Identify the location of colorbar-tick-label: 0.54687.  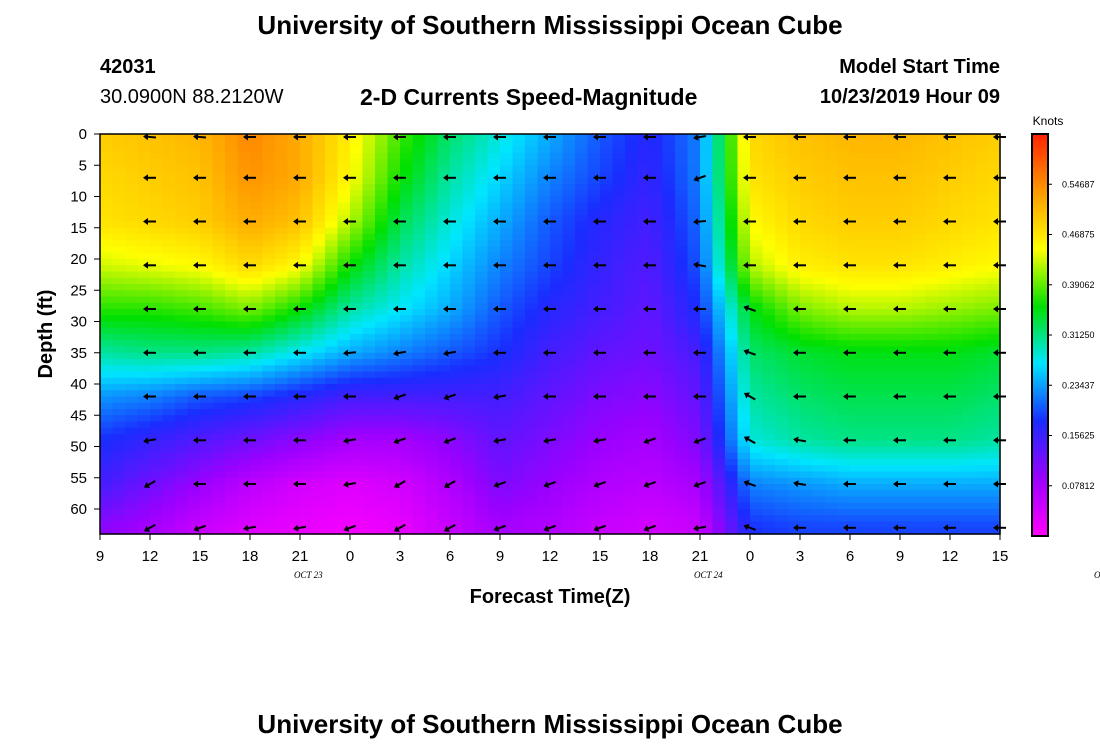
(1078, 184).